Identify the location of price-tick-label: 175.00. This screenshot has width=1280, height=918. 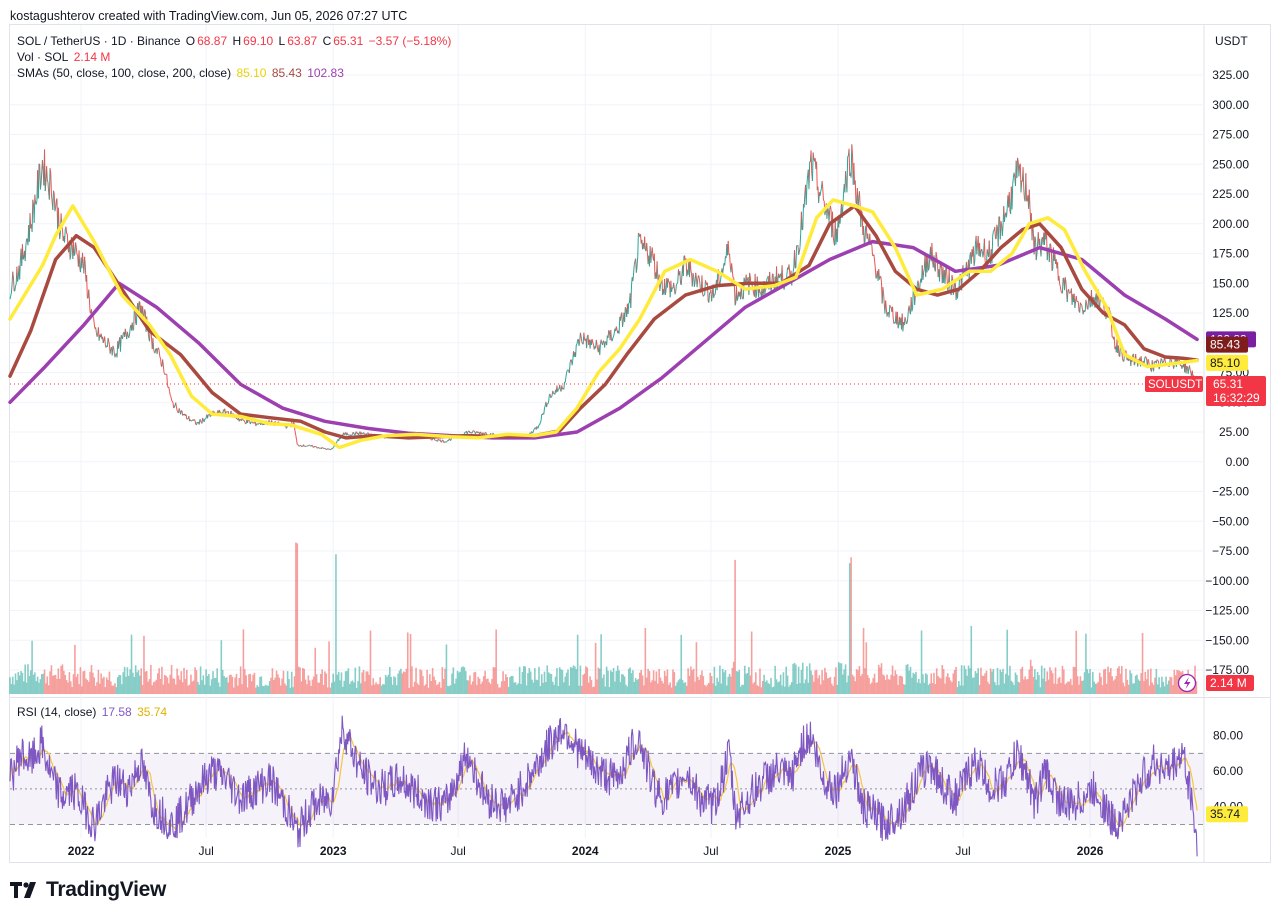
(1230, 254).